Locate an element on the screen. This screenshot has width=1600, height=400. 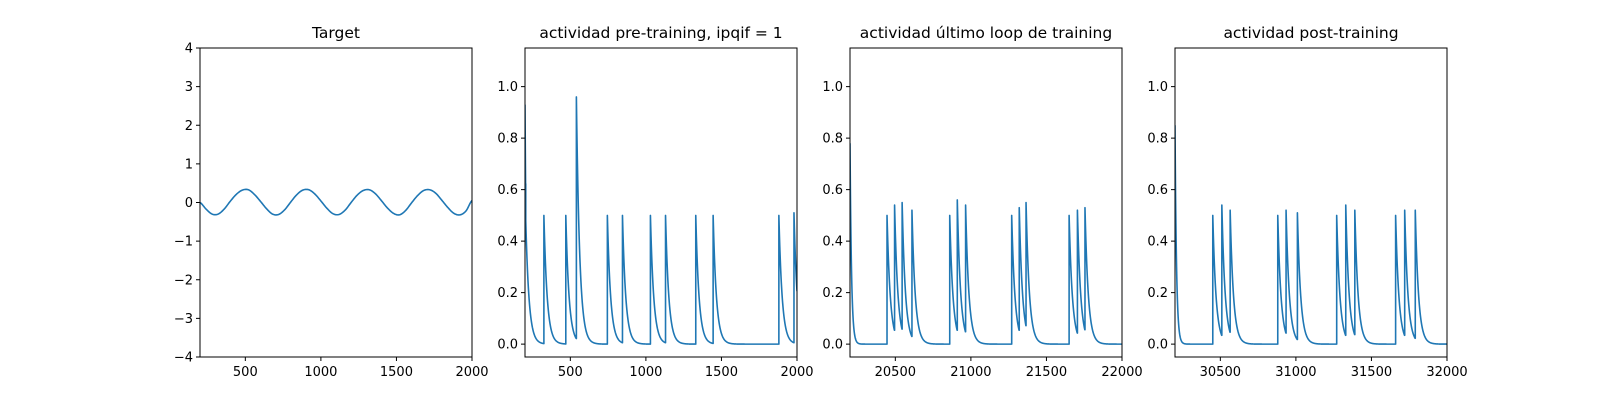
y-tick-label: 3 is located at coordinates (189, 87).